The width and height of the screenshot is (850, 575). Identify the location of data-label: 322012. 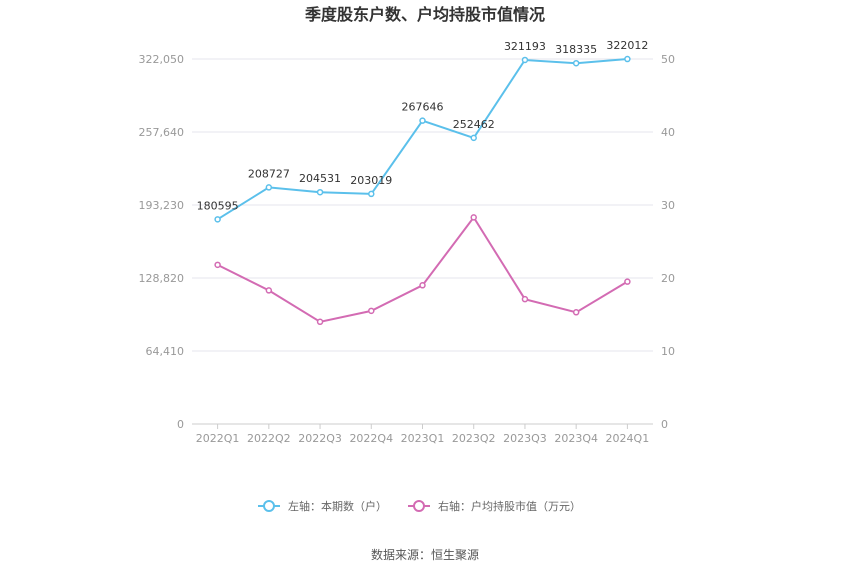
(627, 45).